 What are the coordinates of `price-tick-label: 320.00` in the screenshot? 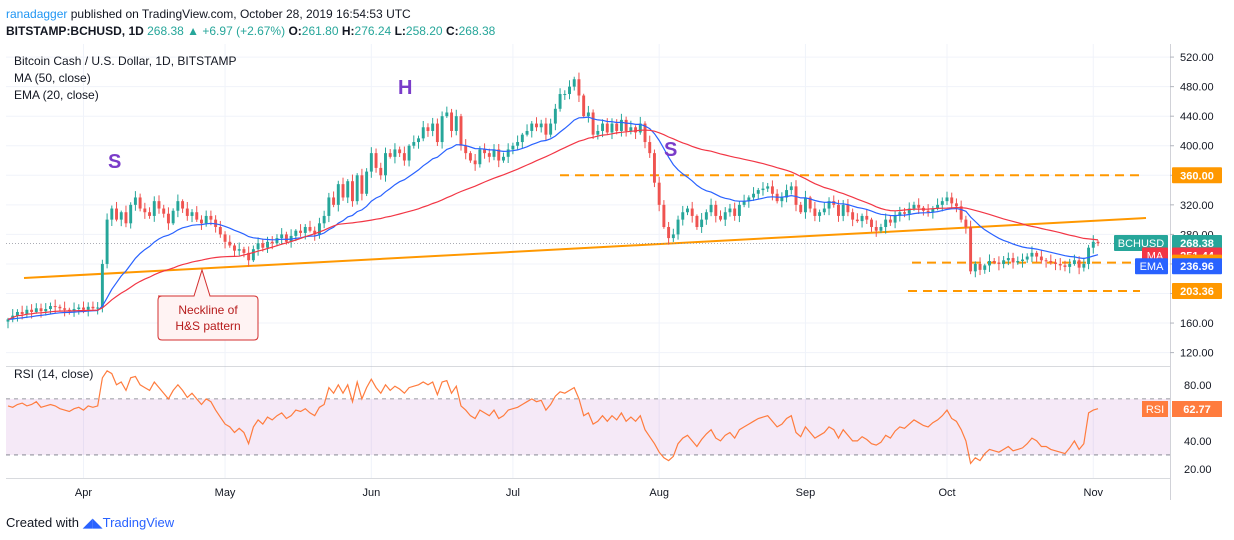 It's located at (1197, 206).